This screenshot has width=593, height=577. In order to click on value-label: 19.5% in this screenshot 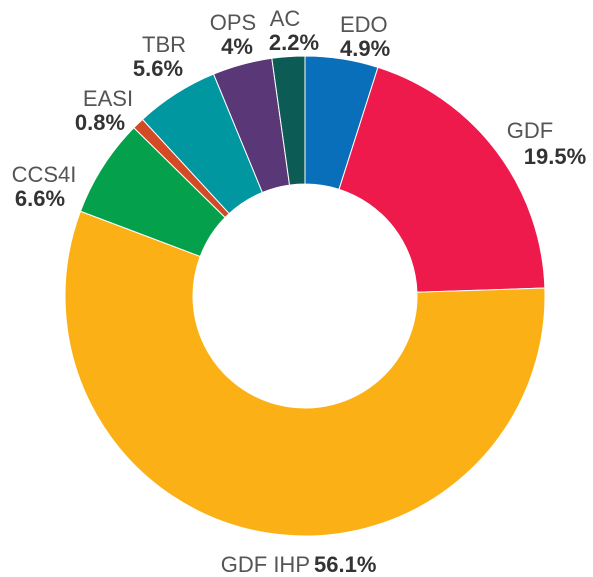, I will do `click(555, 156)`.